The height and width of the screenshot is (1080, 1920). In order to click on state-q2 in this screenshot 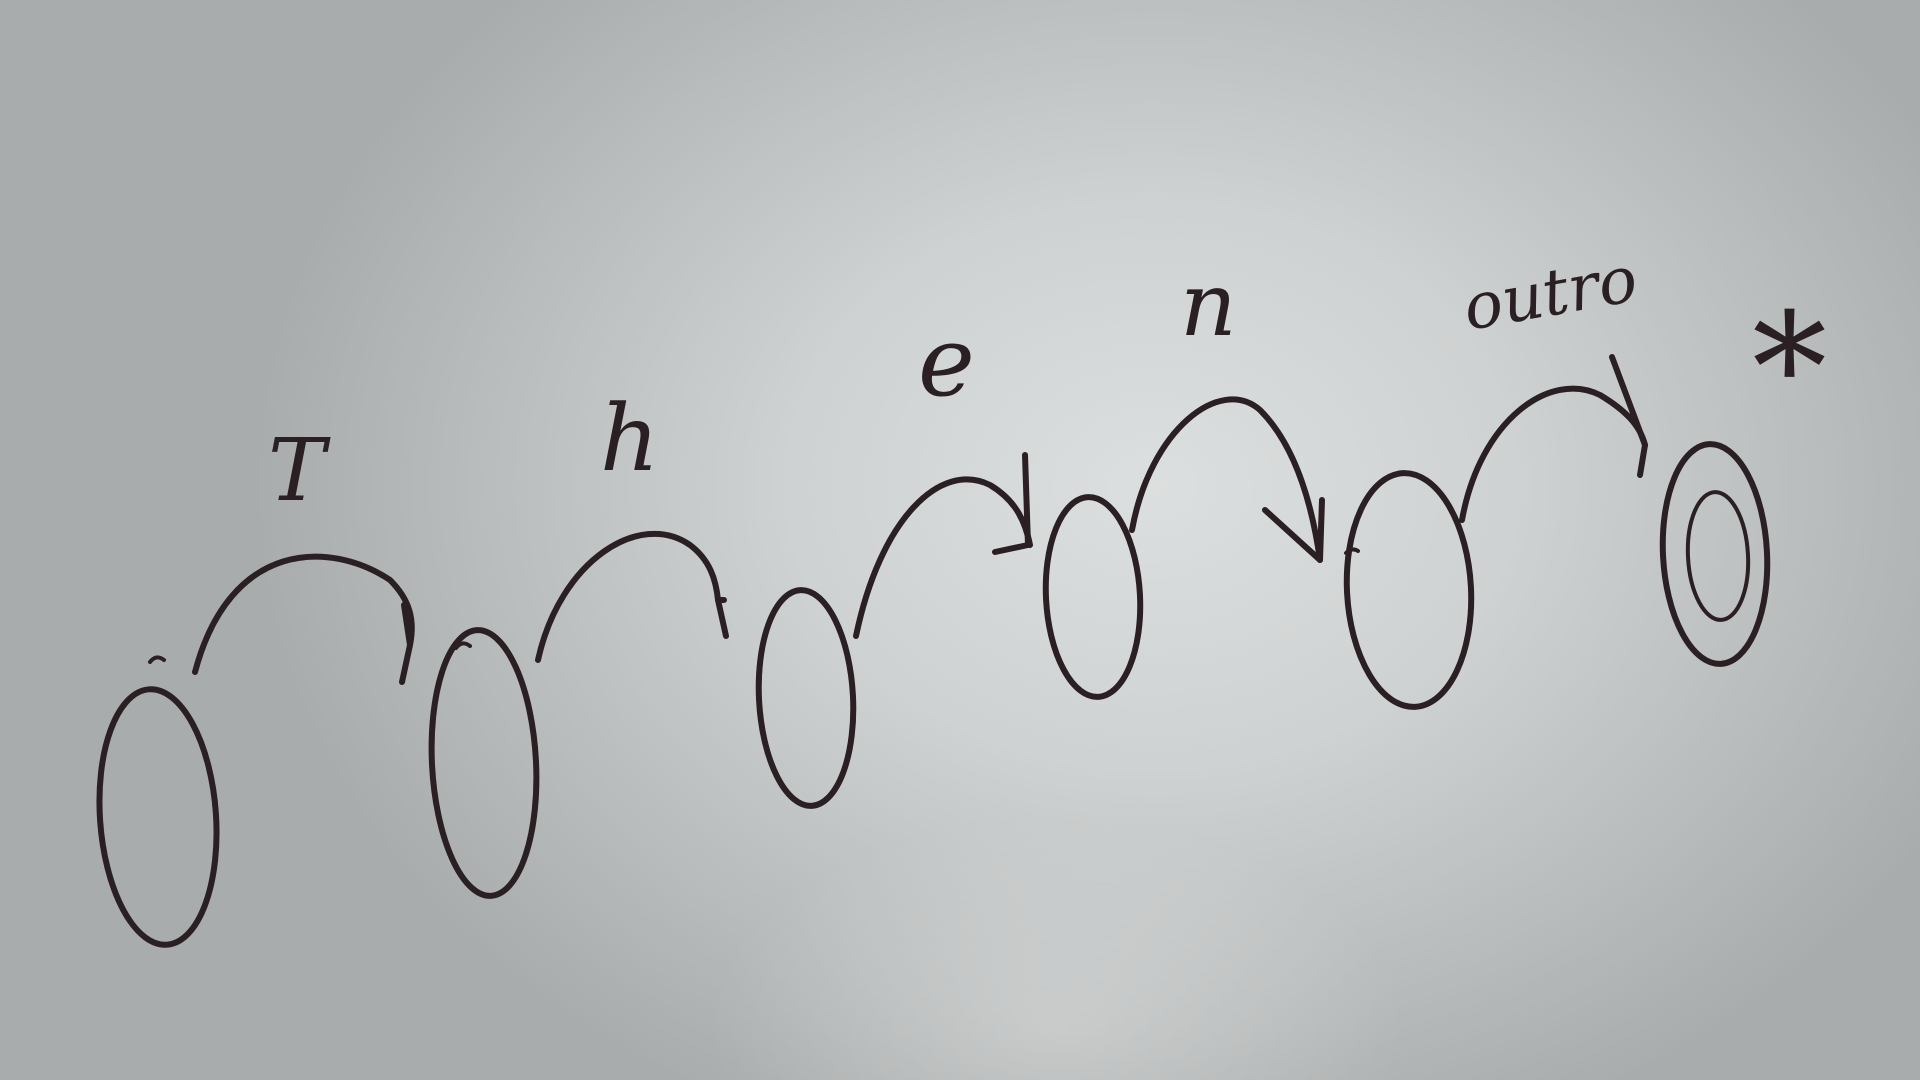, I will do `click(806, 698)`.